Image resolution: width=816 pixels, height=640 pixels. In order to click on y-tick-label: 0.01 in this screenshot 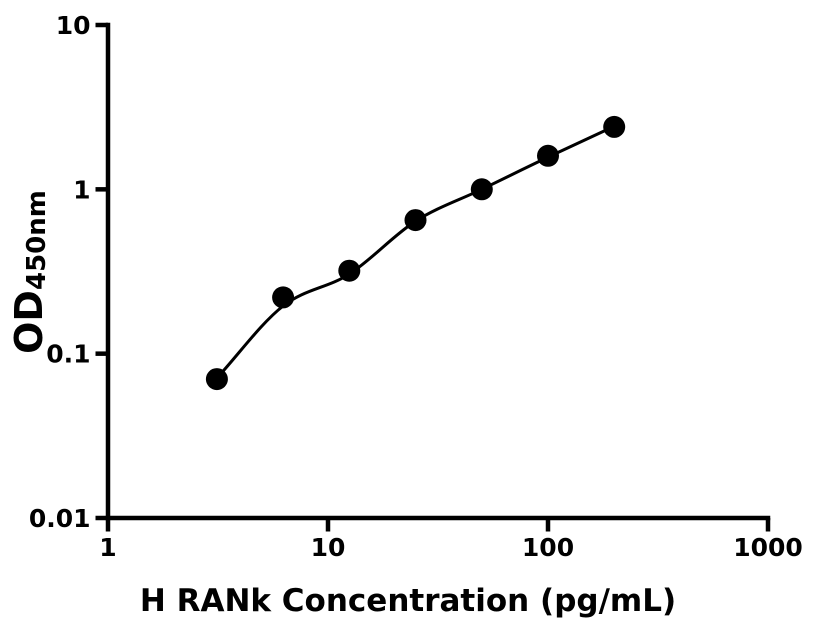, I will do `click(60, 518)`.